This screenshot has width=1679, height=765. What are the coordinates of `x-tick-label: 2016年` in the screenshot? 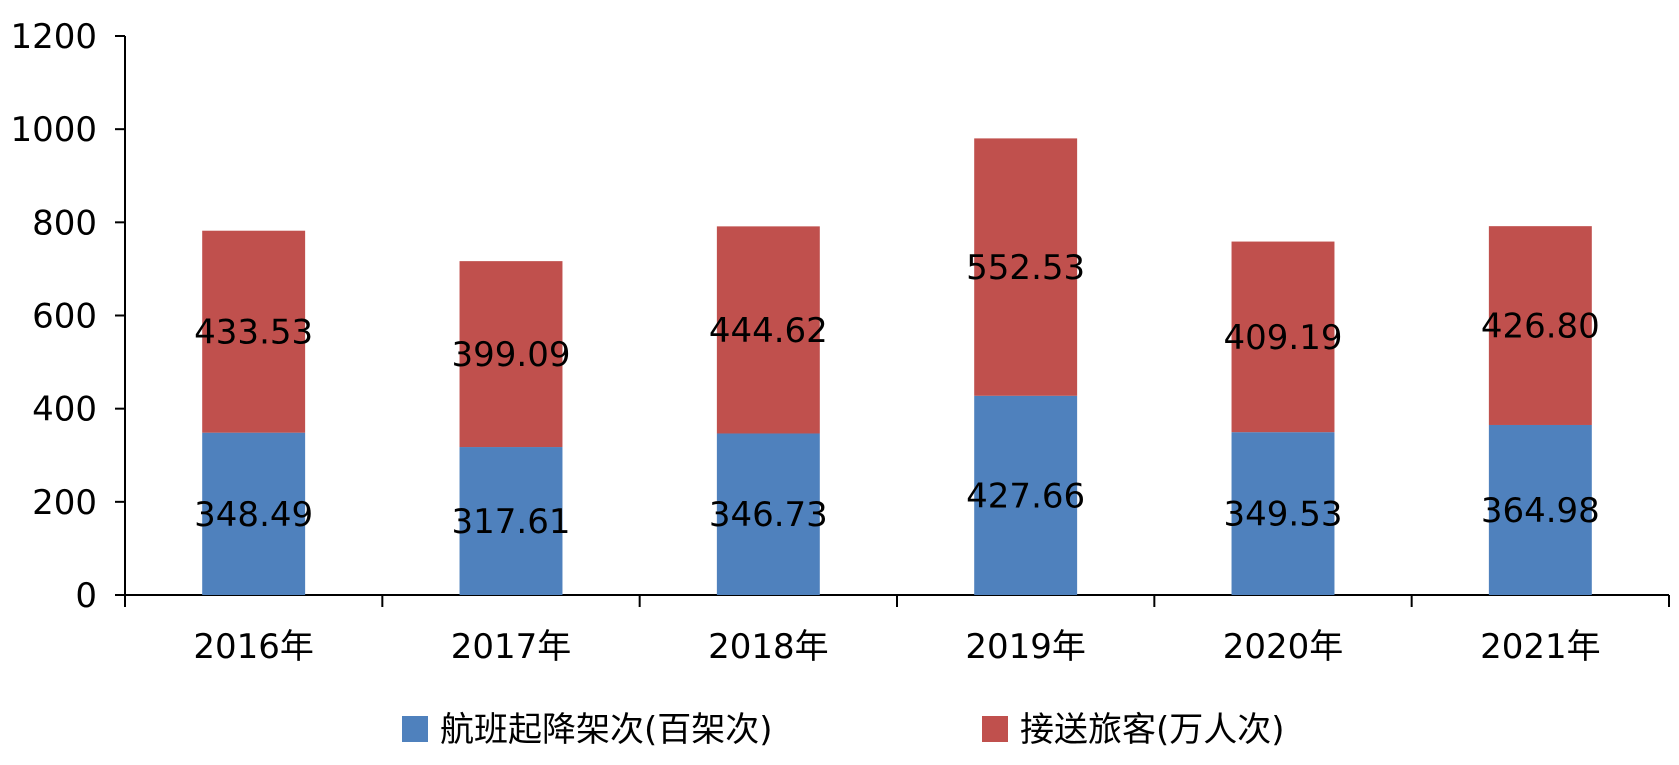 It's located at (253, 647).